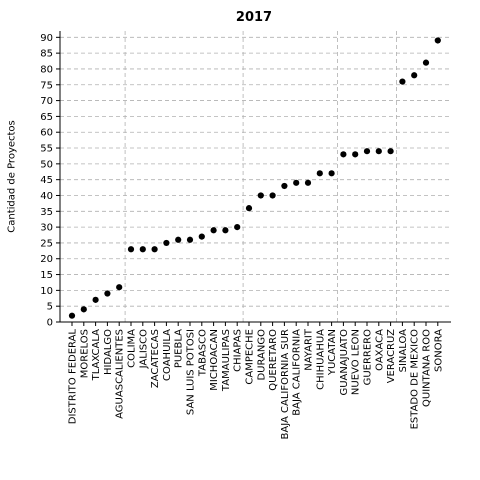 The width and height of the screenshot is (480, 480). What do you see at coordinates (254, 17) in the screenshot?
I see `chart-title: 2017` at bounding box center [254, 17].